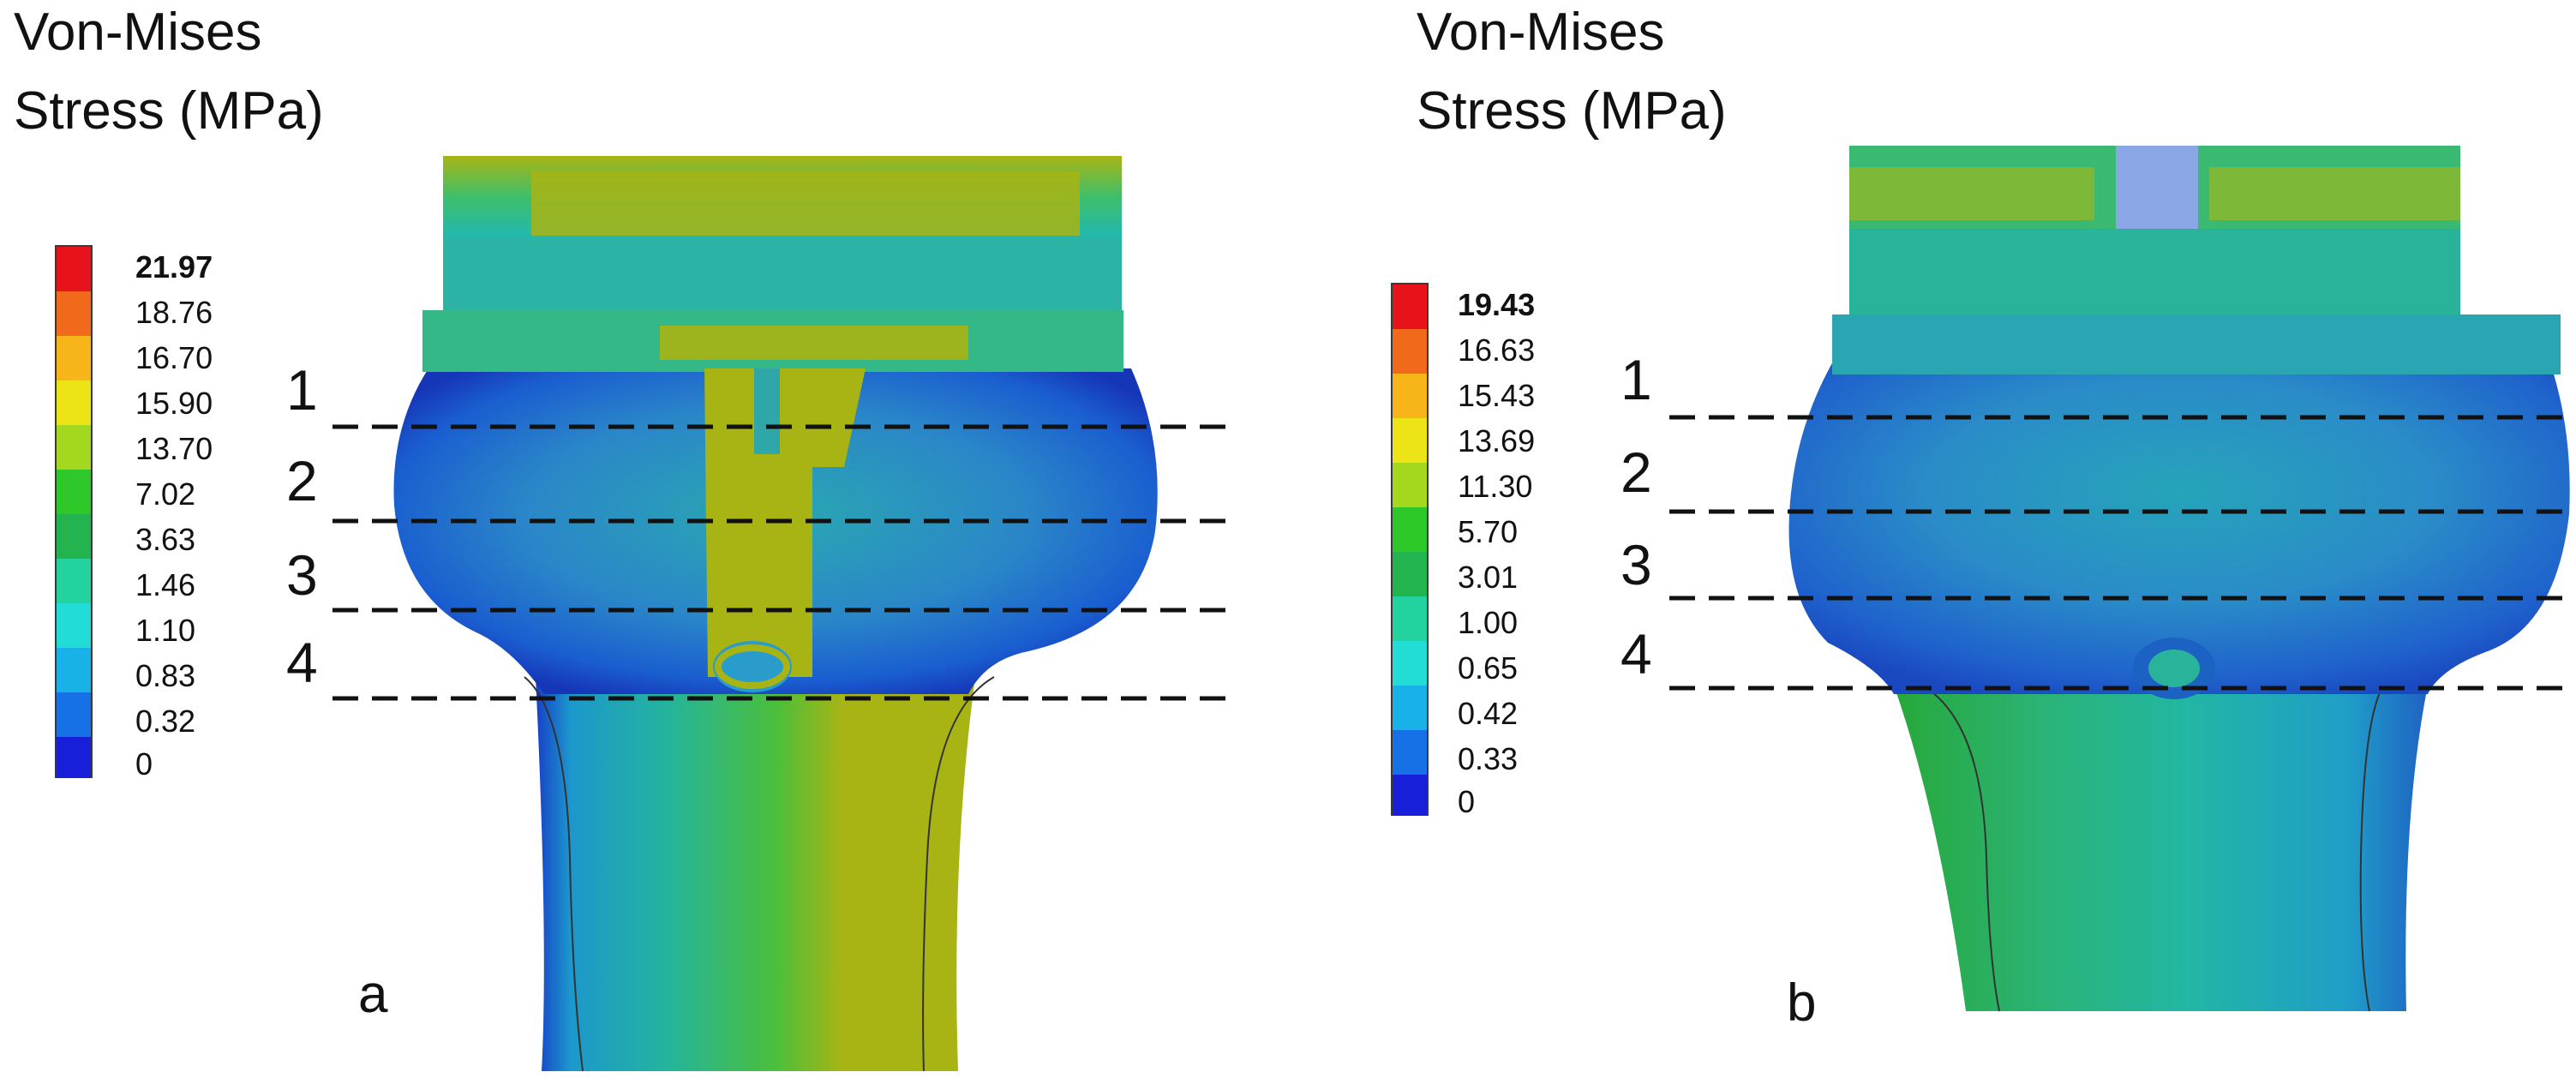  Describe the element at coordinates (1497, 396) in the screenshot. I see `legend-label: 15.43` at that location.